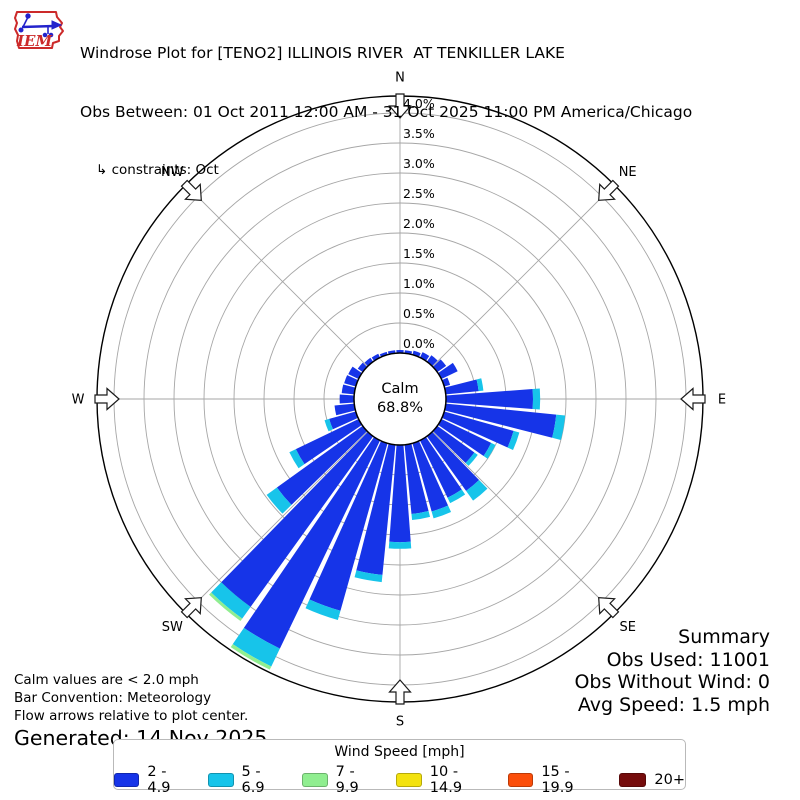 The width and height of the screenshot is (800, 800). Describe the element at coordinates (40, 25) in the screenshot. I see `weather-station-icon` at that location.